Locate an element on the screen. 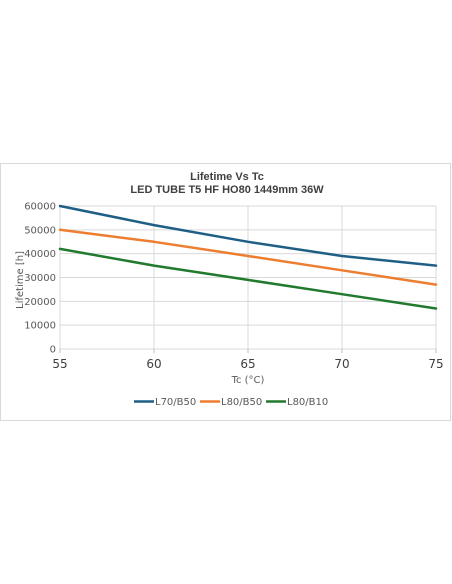 The image size is (452, 584). chart-title: Lifetime Vs Tc is located at coordinates (227, 177).